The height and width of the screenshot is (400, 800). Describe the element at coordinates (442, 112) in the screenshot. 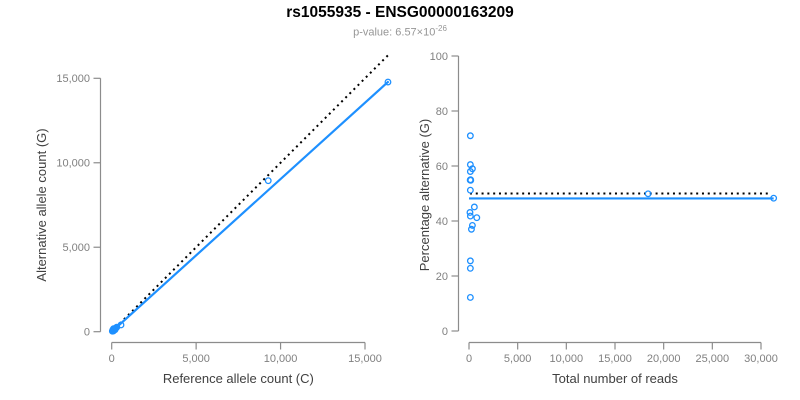

I see `y-tick-label: 80` at that location.